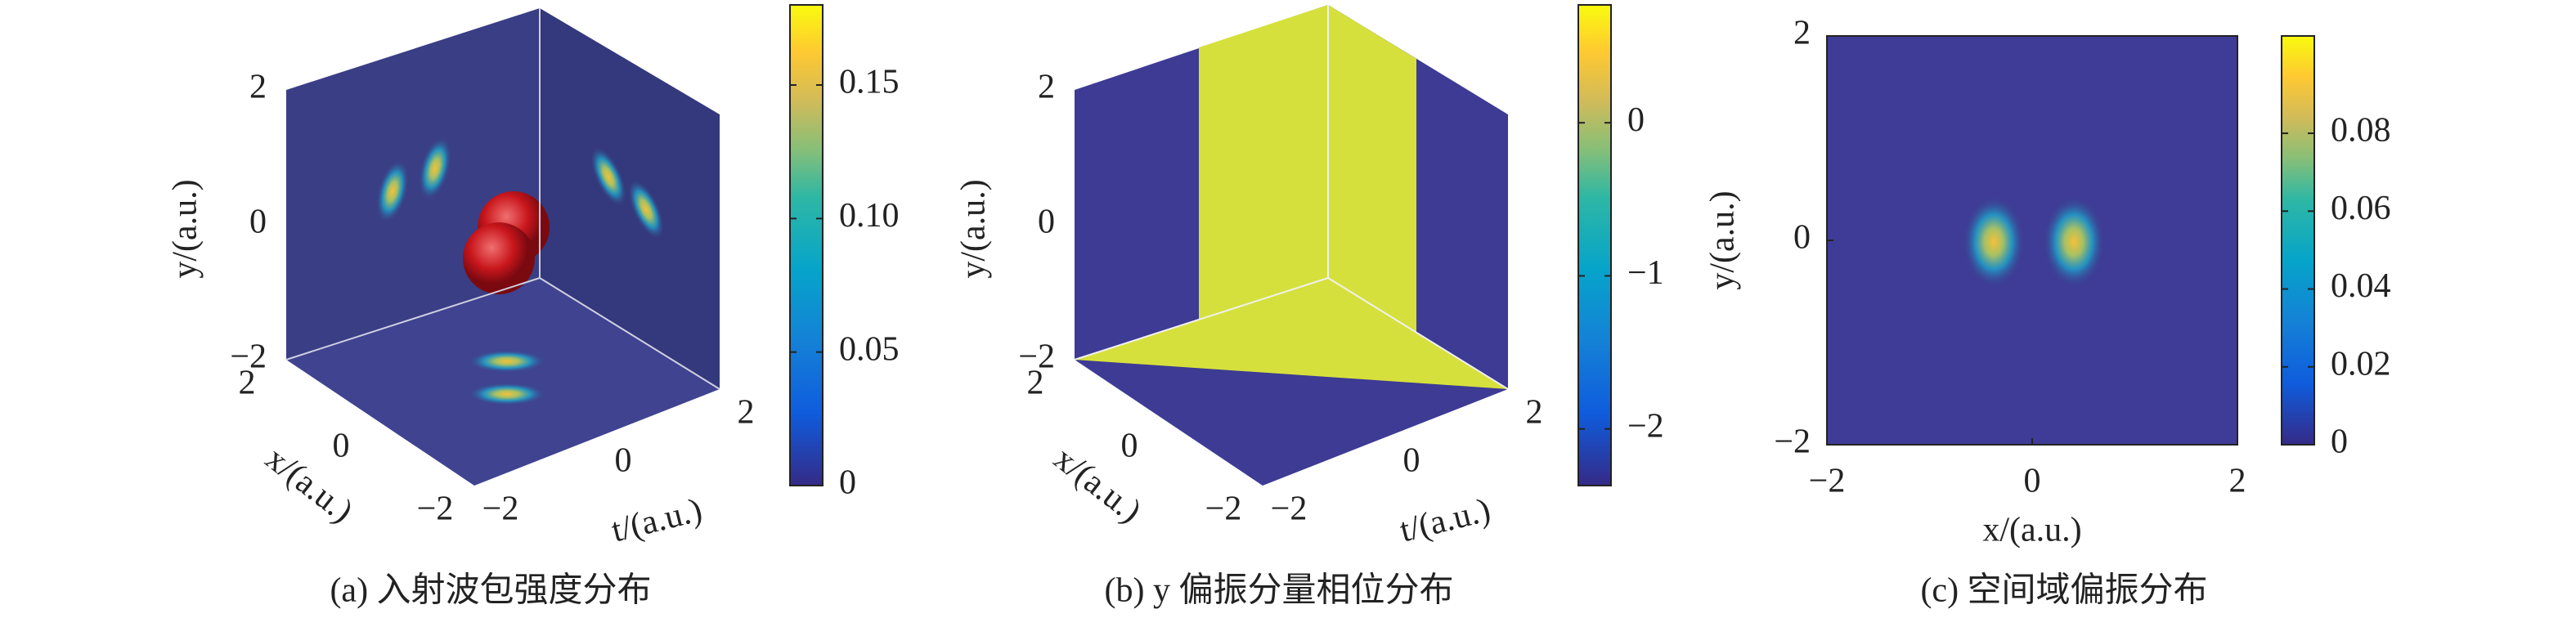  Describe the element at coordinates (499, 258) in the screenshot. I see `sphere` at that location.